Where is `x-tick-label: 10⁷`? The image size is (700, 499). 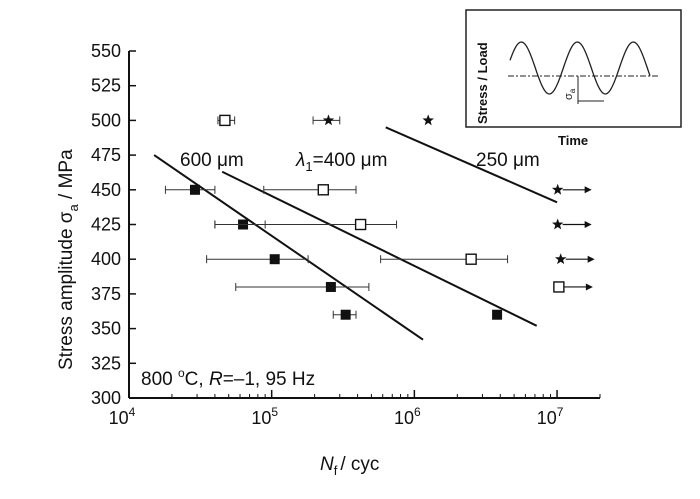
x-tick-label: 10⁷ is located at coordinates (550, 416).